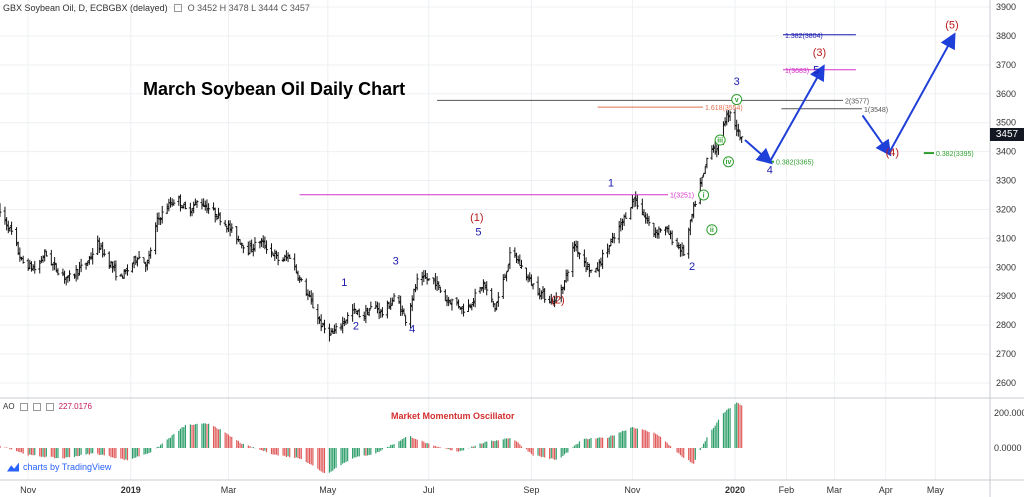 This screenshot has width=1024, height=497. What do you see at coordinates (797, 71) in the screenshot?
I see `fib-level-label: 1(3683)` at bounding box center [797, 71].